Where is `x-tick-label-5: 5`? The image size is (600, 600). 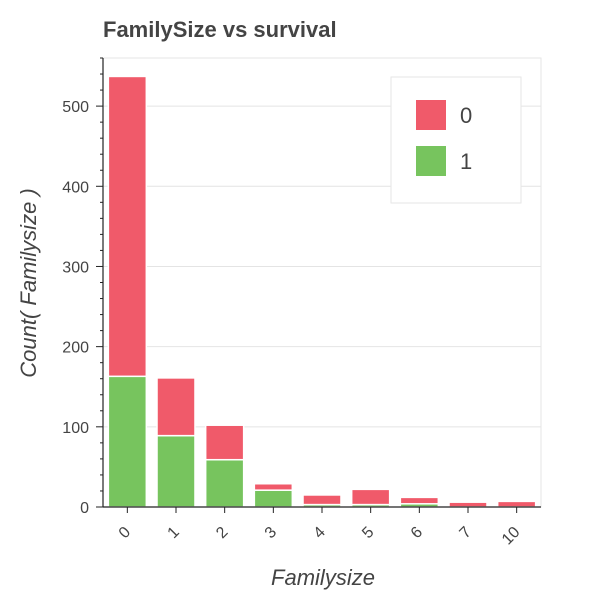 x-tick-label-5: 5 is located at coordinates (368, 533).